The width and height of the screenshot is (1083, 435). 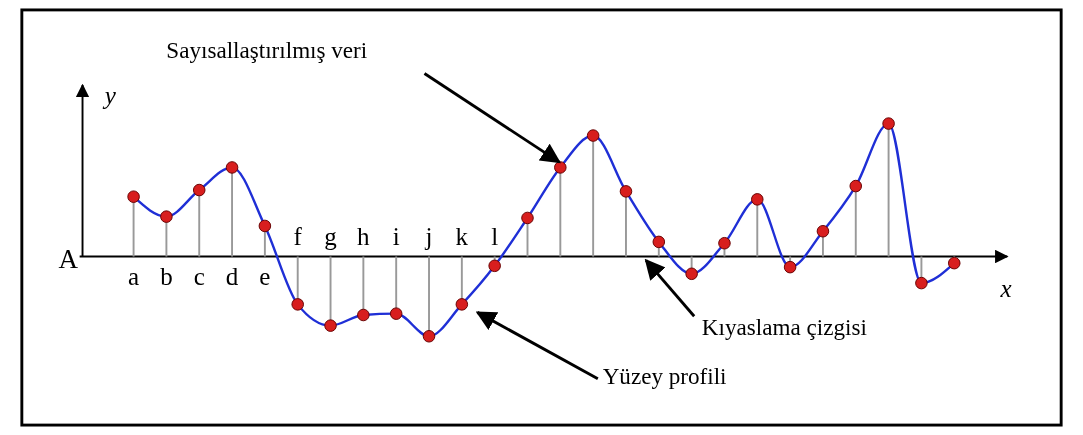 I want to click on x-tick-label: a, so click(x=134, y=277).